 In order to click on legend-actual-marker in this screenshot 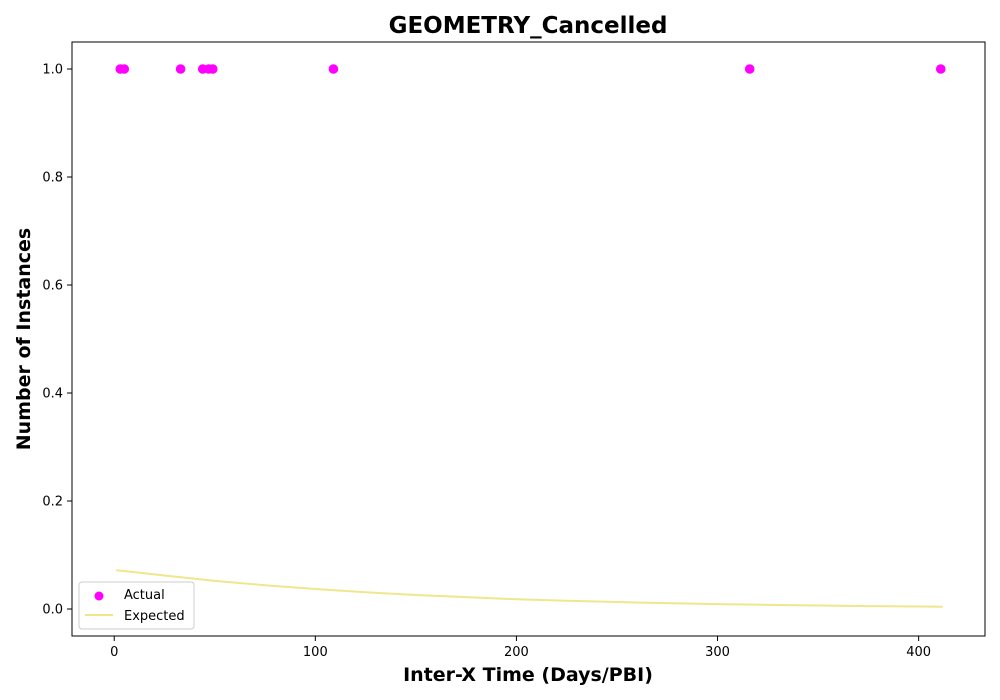, I will do `click(99, 596)`.